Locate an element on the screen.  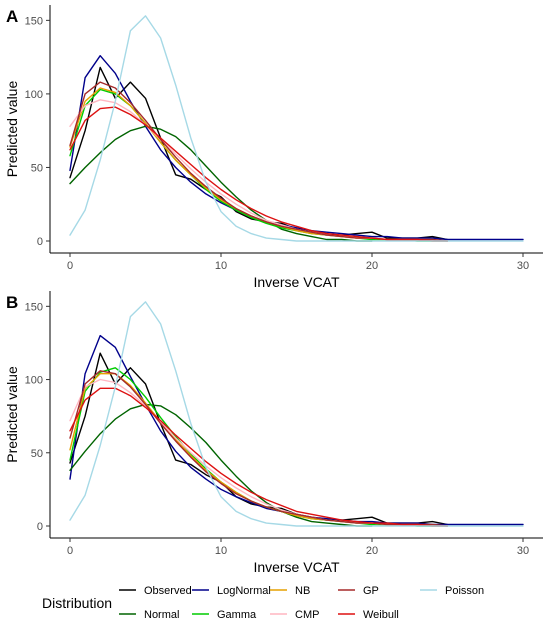
legend-item-observed: Observed is located at coordinates (155, 591).